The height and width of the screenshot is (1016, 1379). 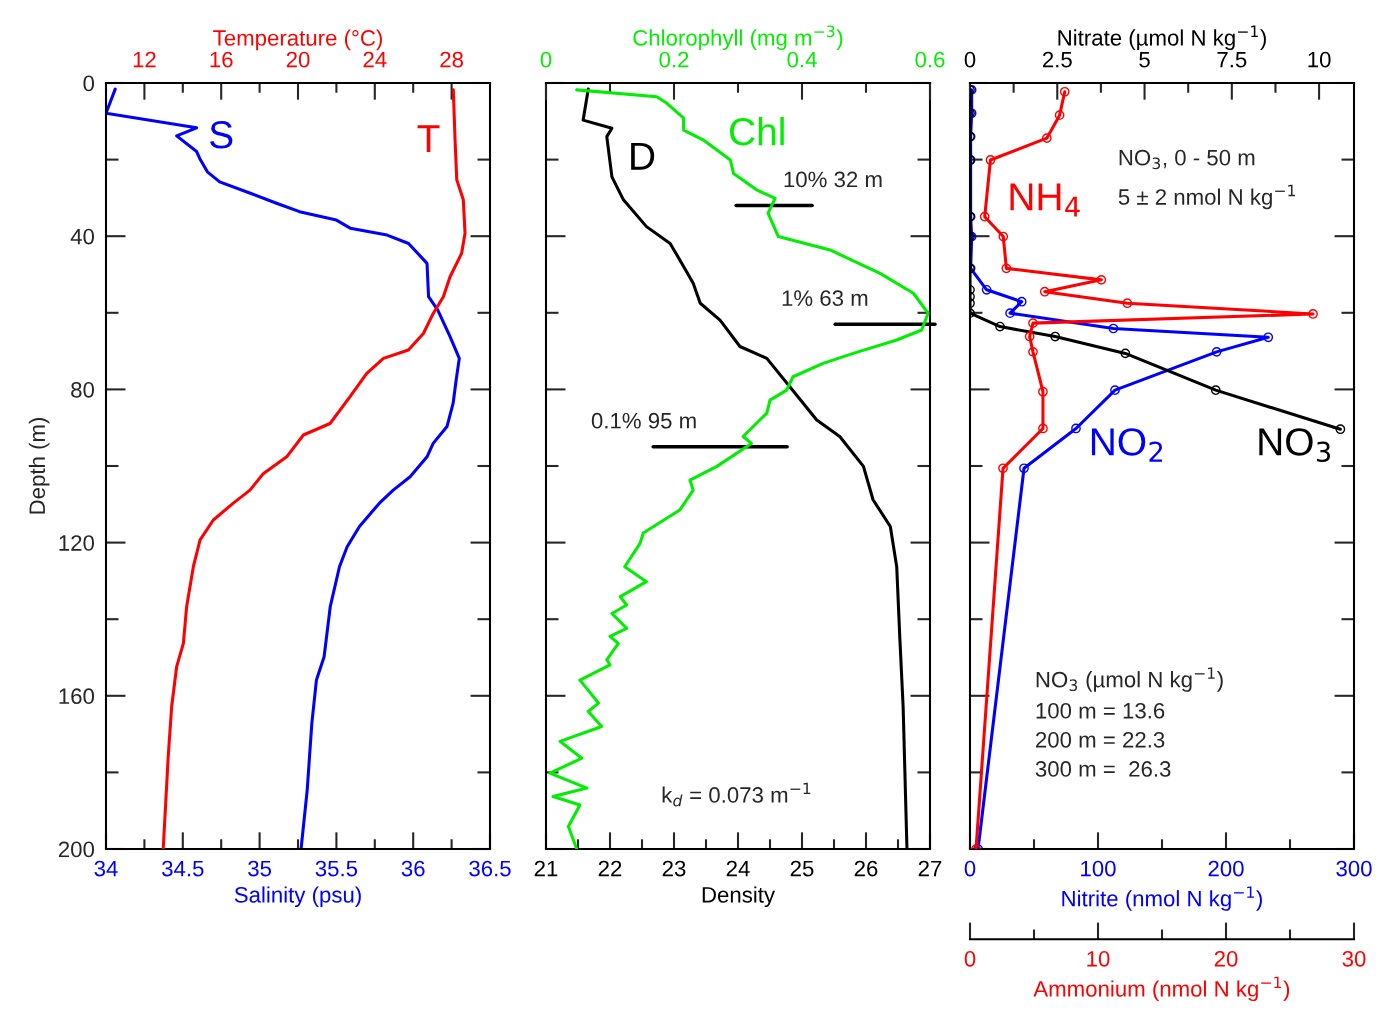 What do you see at coordinates (221, 59) in the screenshot?
I see `x2-tick-label: 16` at bounding box center [221, 59].